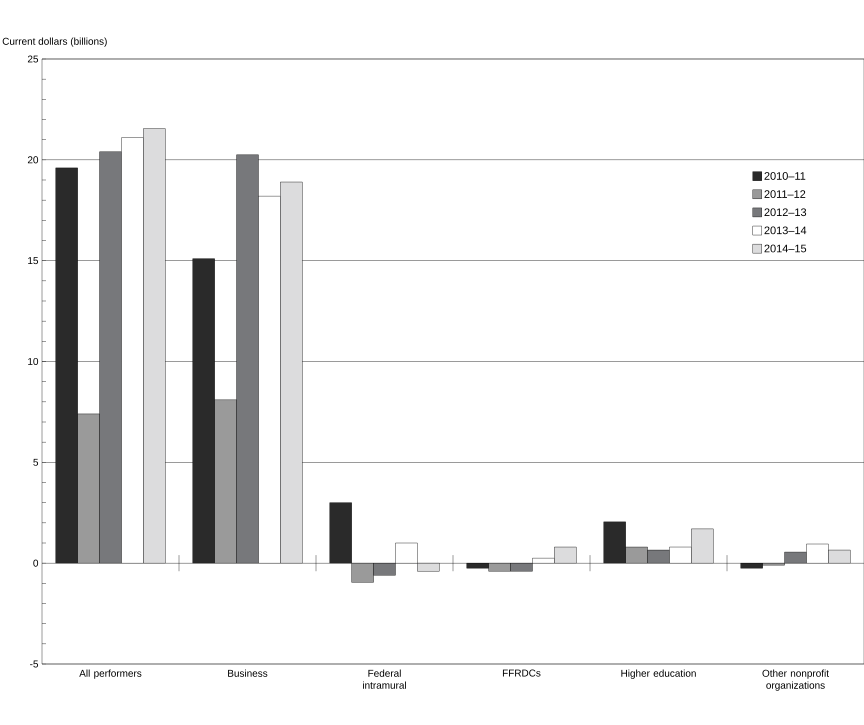 This screenshot has height=725, width=864. I want to click on y-tick-label: -5, so click(34, 664).